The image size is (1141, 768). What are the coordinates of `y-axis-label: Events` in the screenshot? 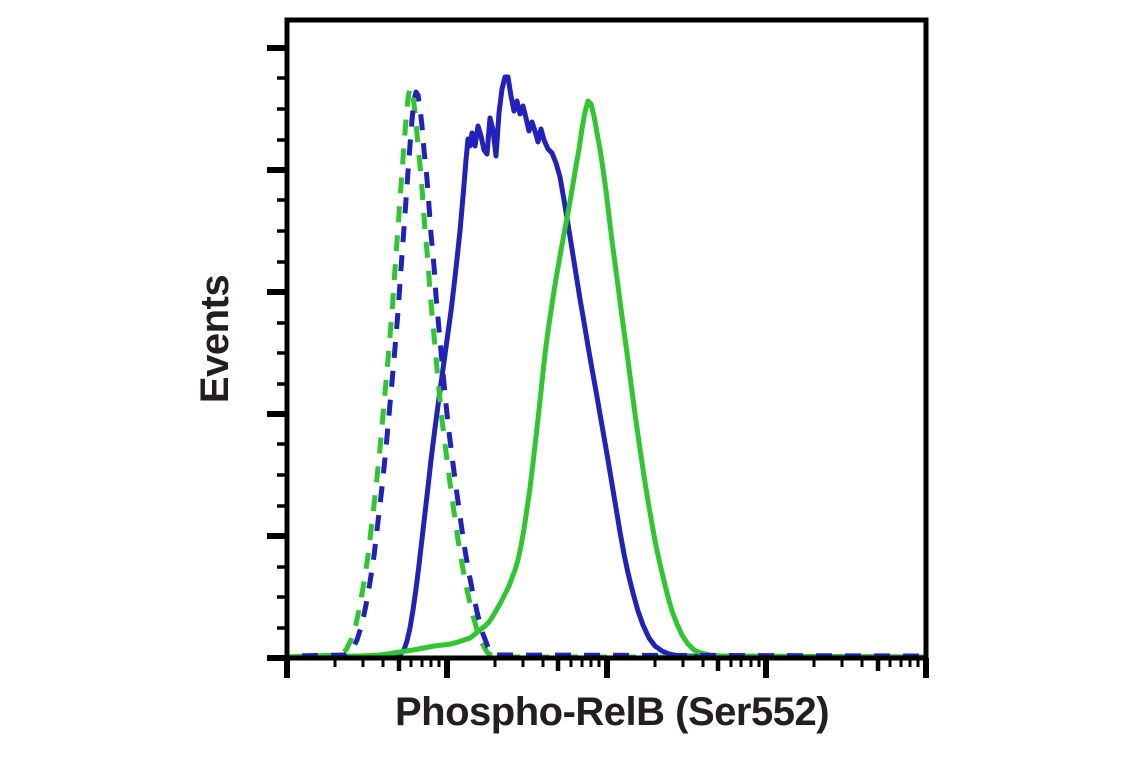 It's located at (215, 339).